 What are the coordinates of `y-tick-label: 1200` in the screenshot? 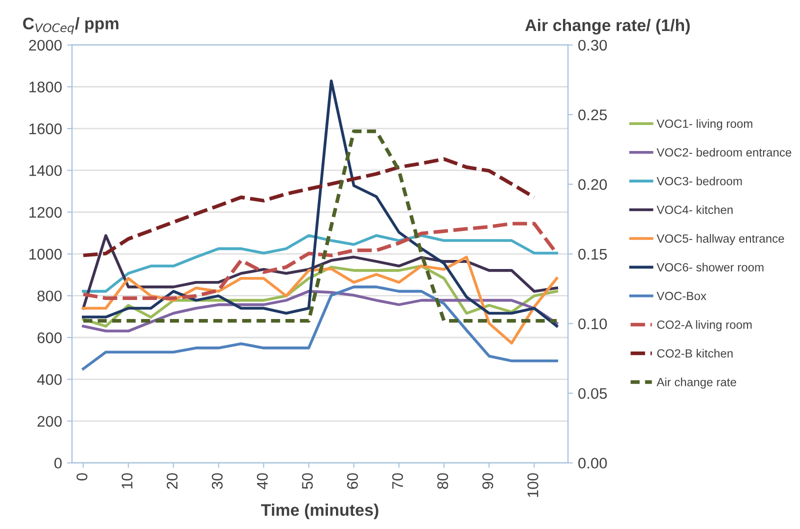 It's located at (45, 212).